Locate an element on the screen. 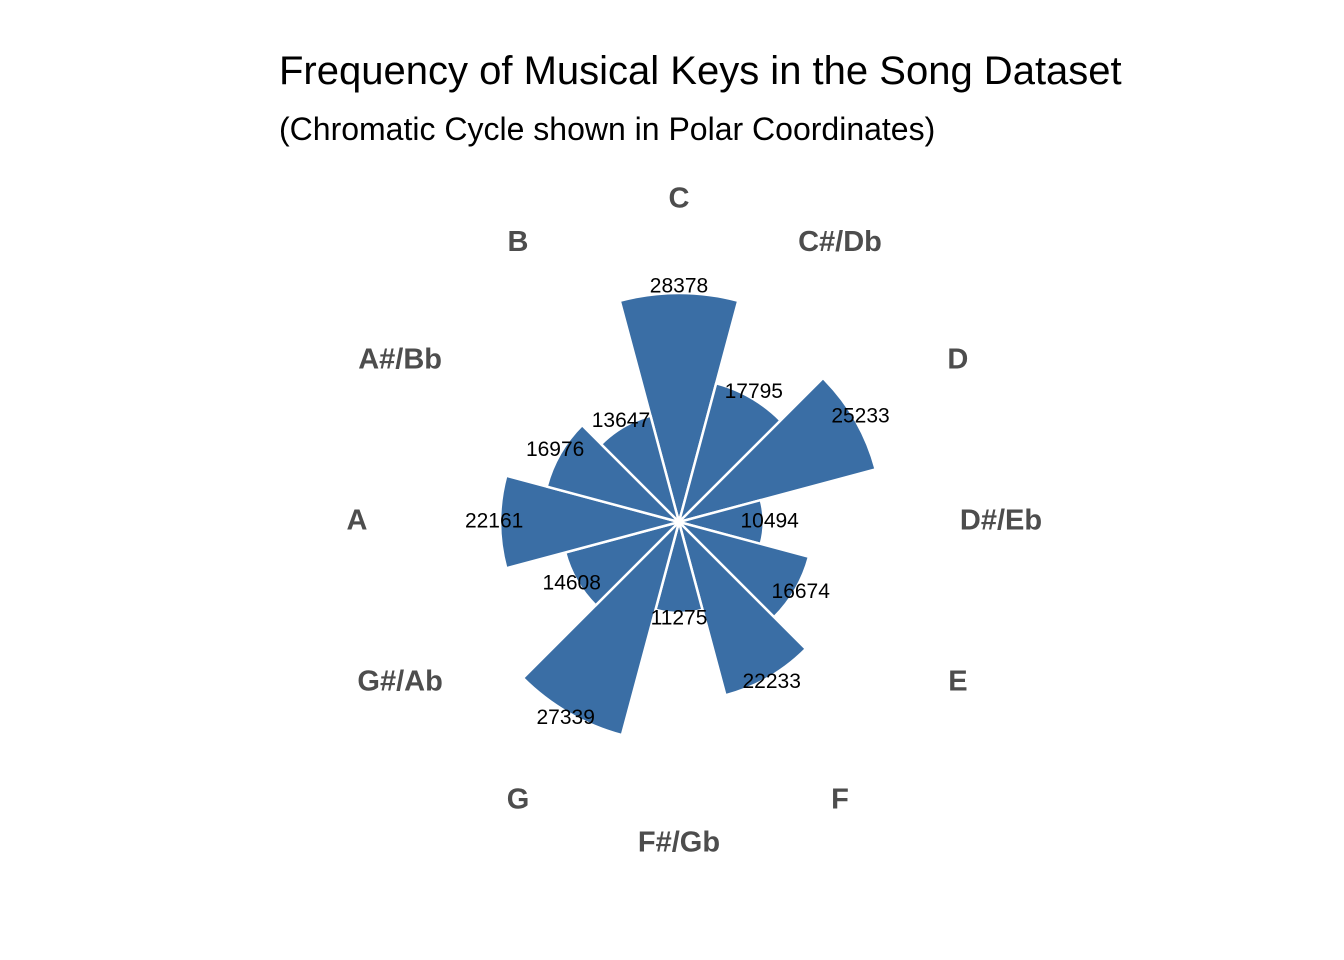 The width and height of the screenshot is (1344, 960). key-label-e: E is located at coordinates (957, 682).